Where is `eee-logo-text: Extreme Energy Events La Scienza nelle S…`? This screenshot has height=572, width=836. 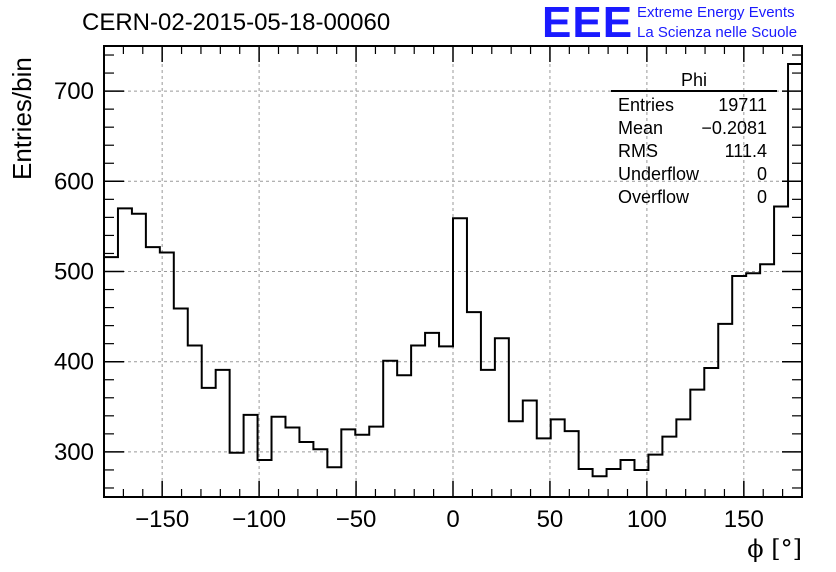
eee-logo-text: Extreme Energy Events La Scienza nelle S… is located at coordinates (717, 23).